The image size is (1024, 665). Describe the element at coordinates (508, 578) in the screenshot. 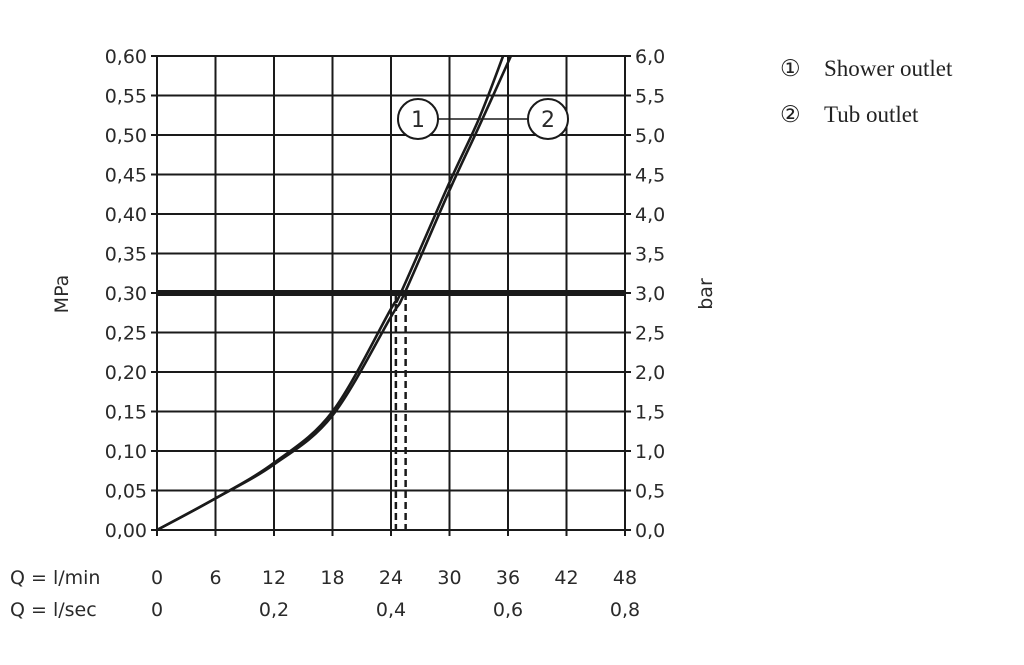

I see `x-tick-label-lmin: 36` at that location.